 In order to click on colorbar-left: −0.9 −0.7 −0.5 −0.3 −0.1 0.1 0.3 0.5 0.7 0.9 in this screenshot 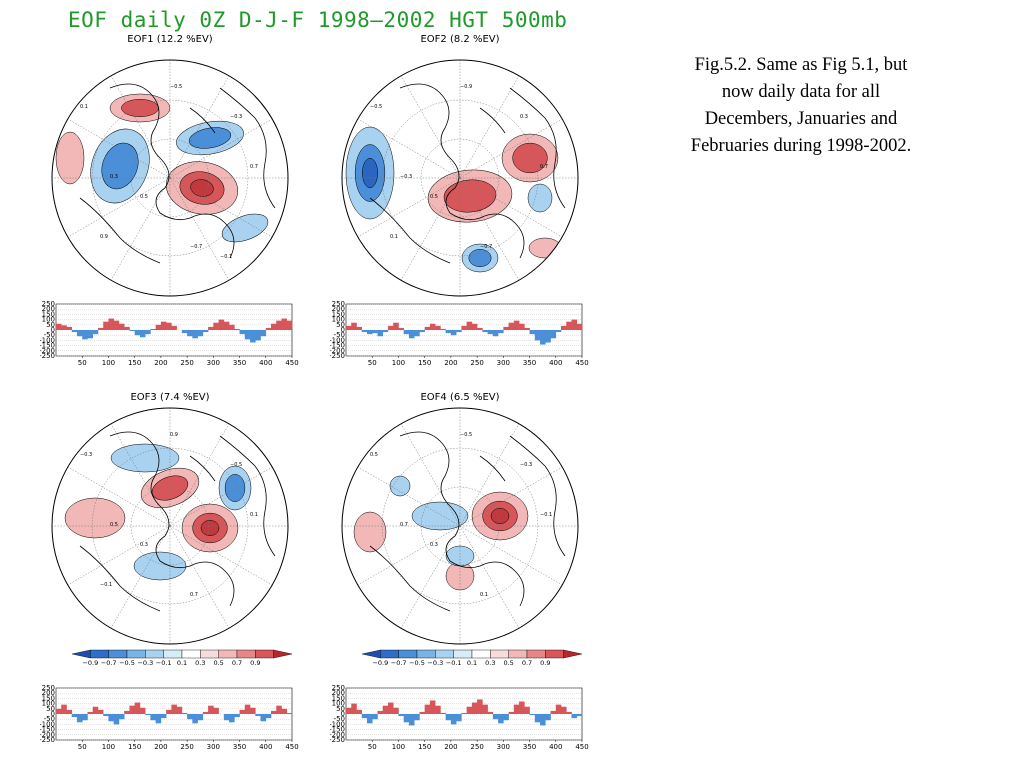, I will do `click(182, 658)`.